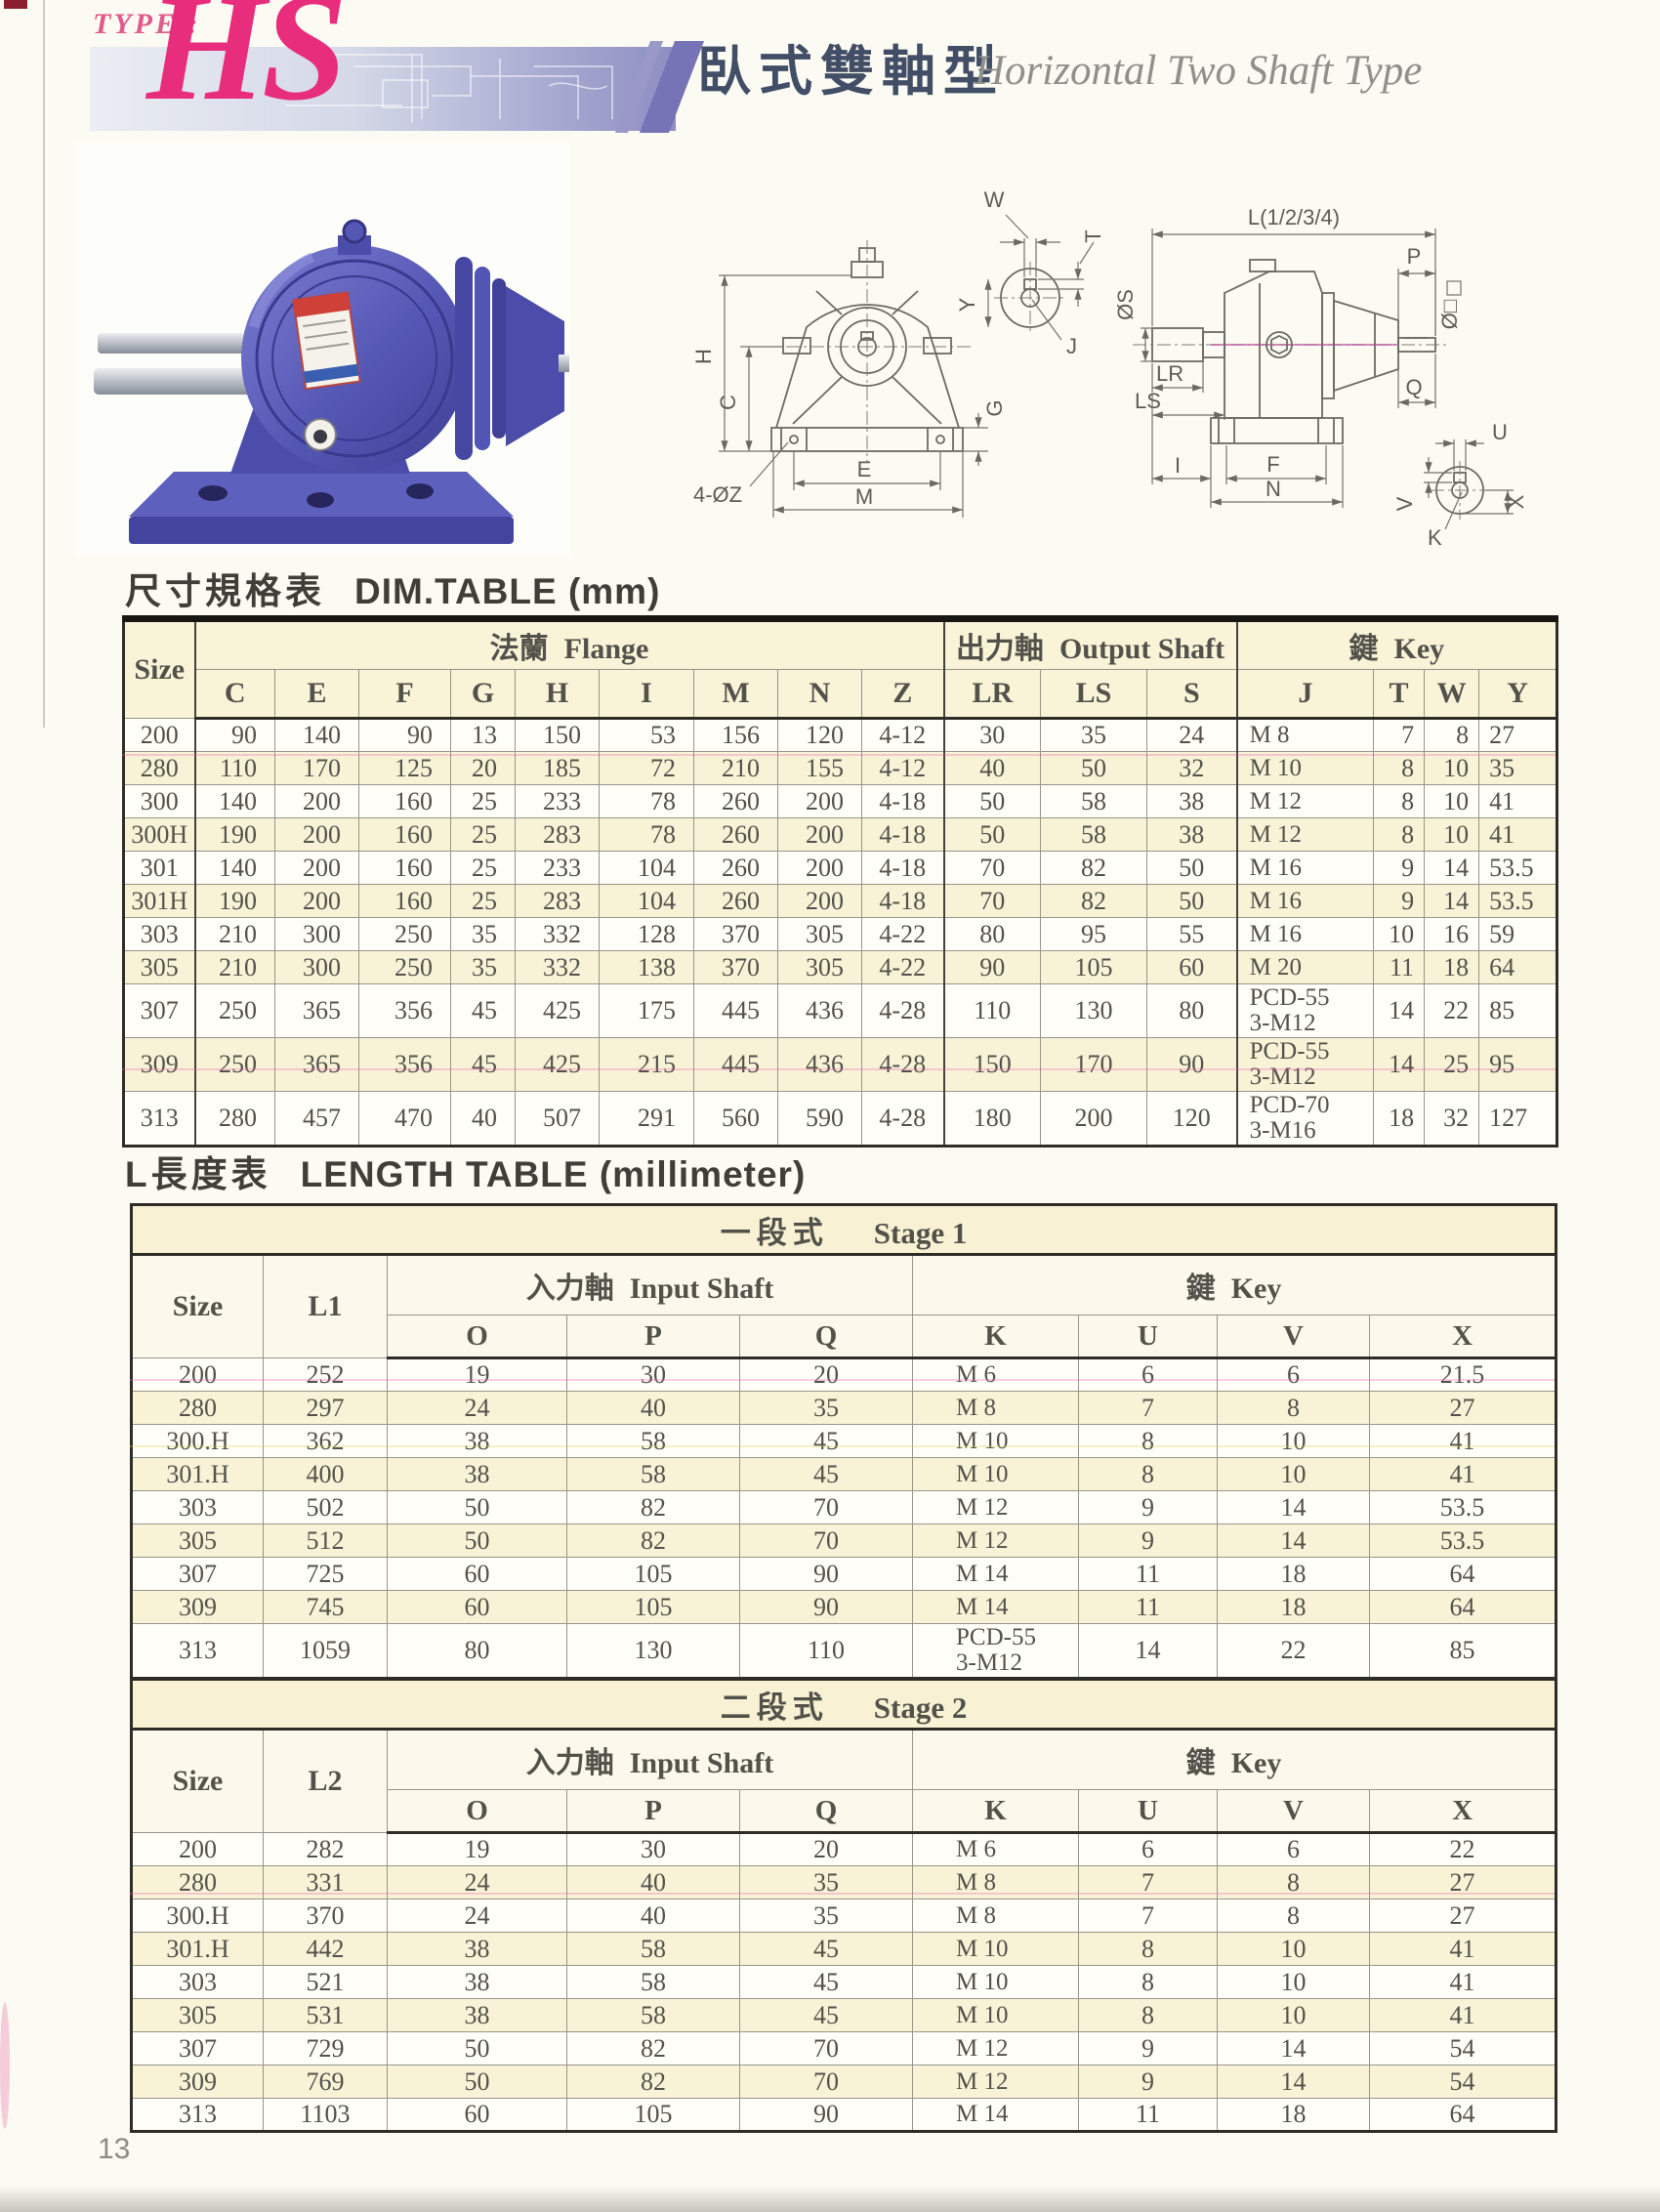  Describe the element at coordinates (1462, 1337) in the screenshot. I see `col-header: X` at that location.